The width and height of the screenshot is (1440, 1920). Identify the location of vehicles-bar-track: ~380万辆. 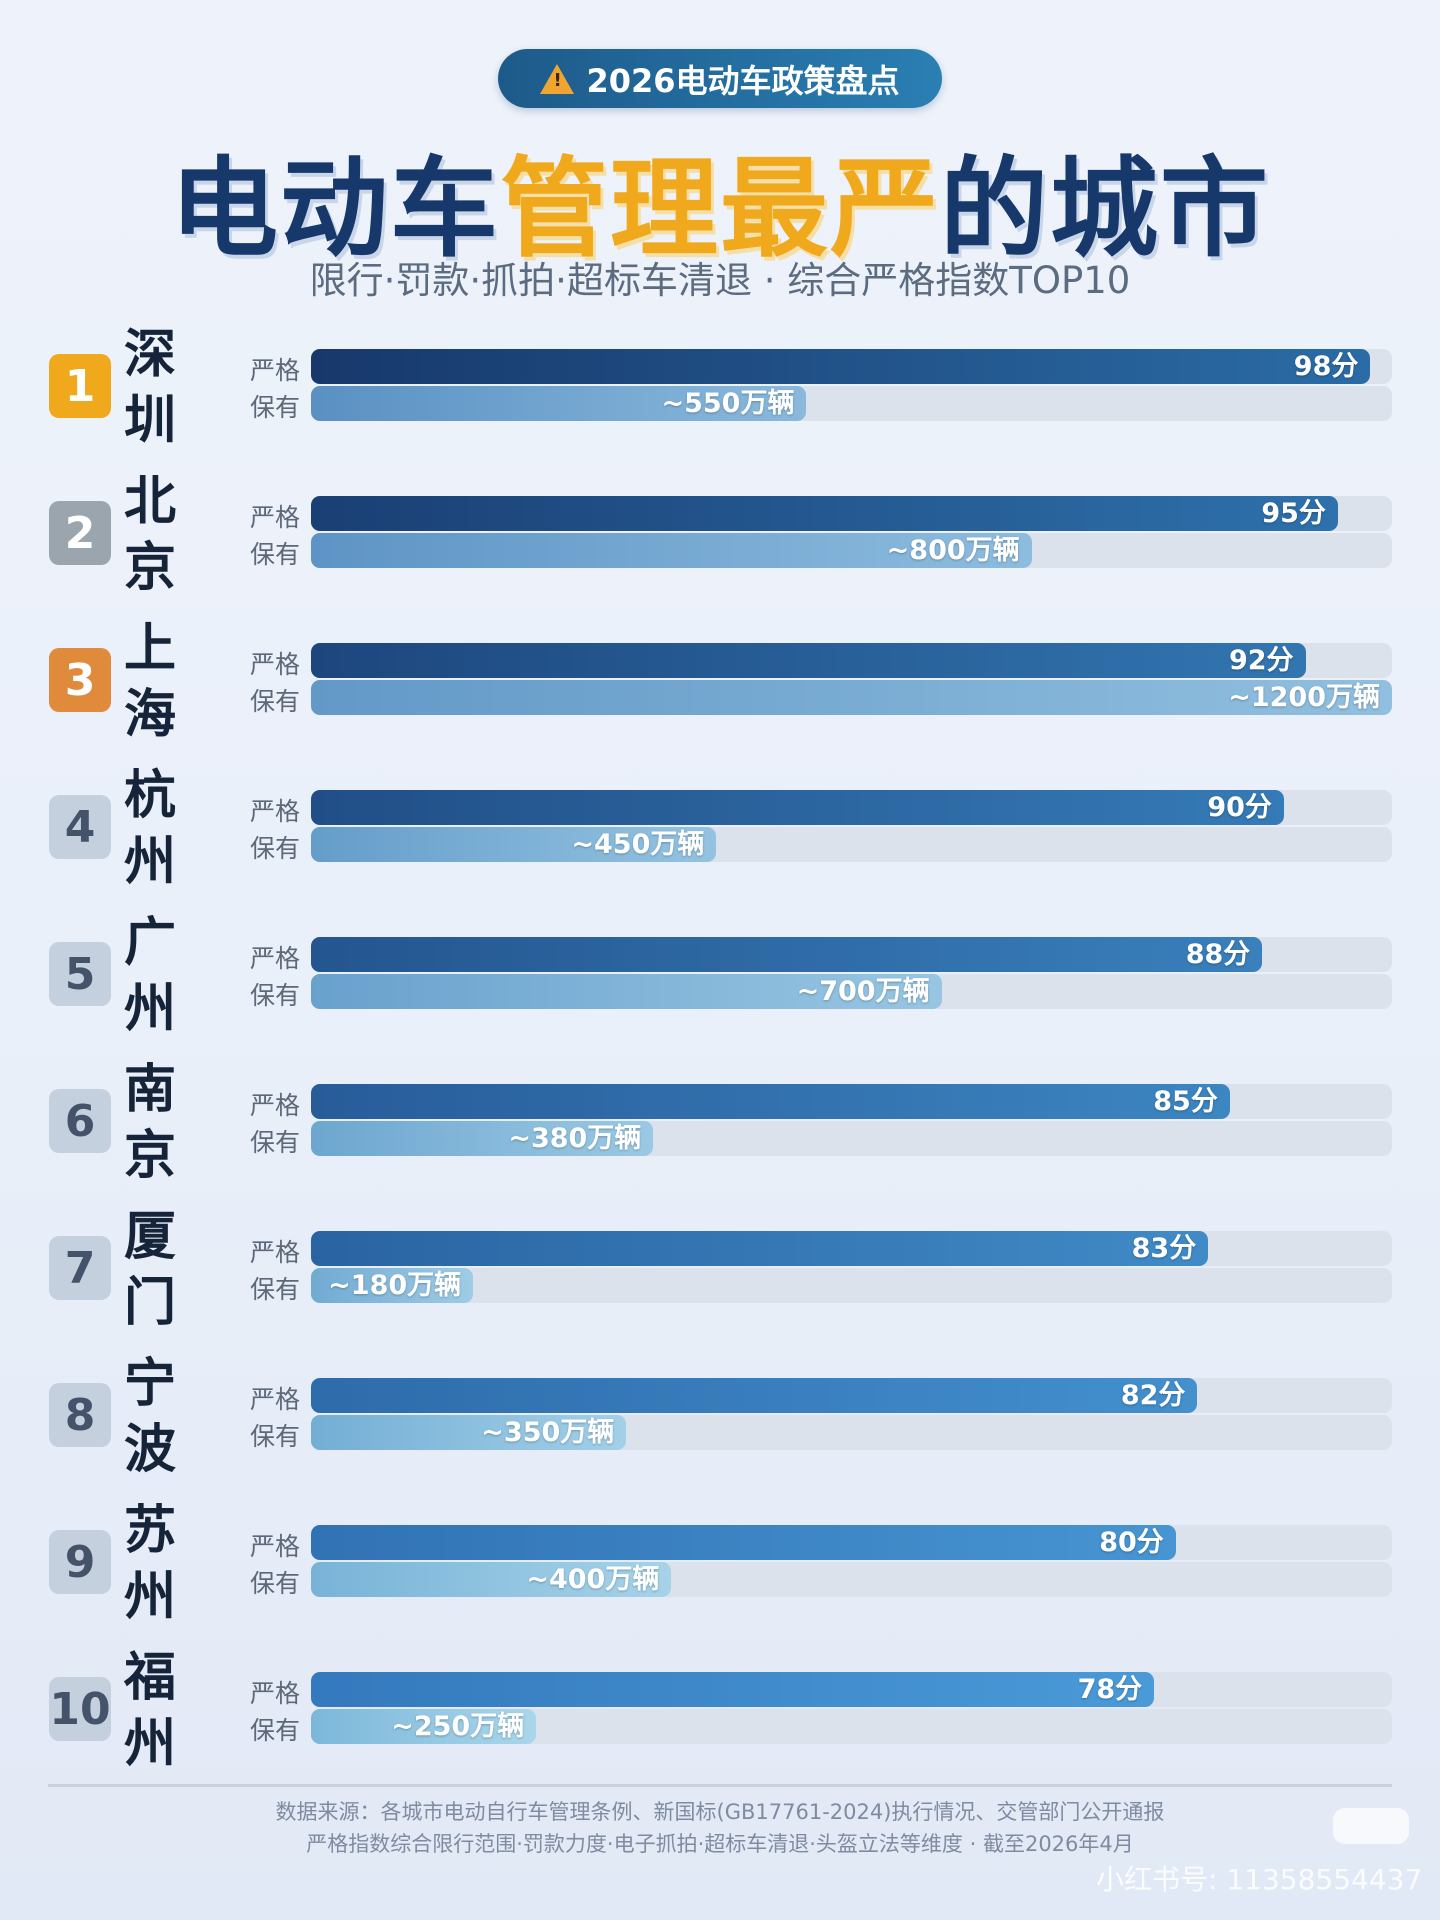
(851, 1138).